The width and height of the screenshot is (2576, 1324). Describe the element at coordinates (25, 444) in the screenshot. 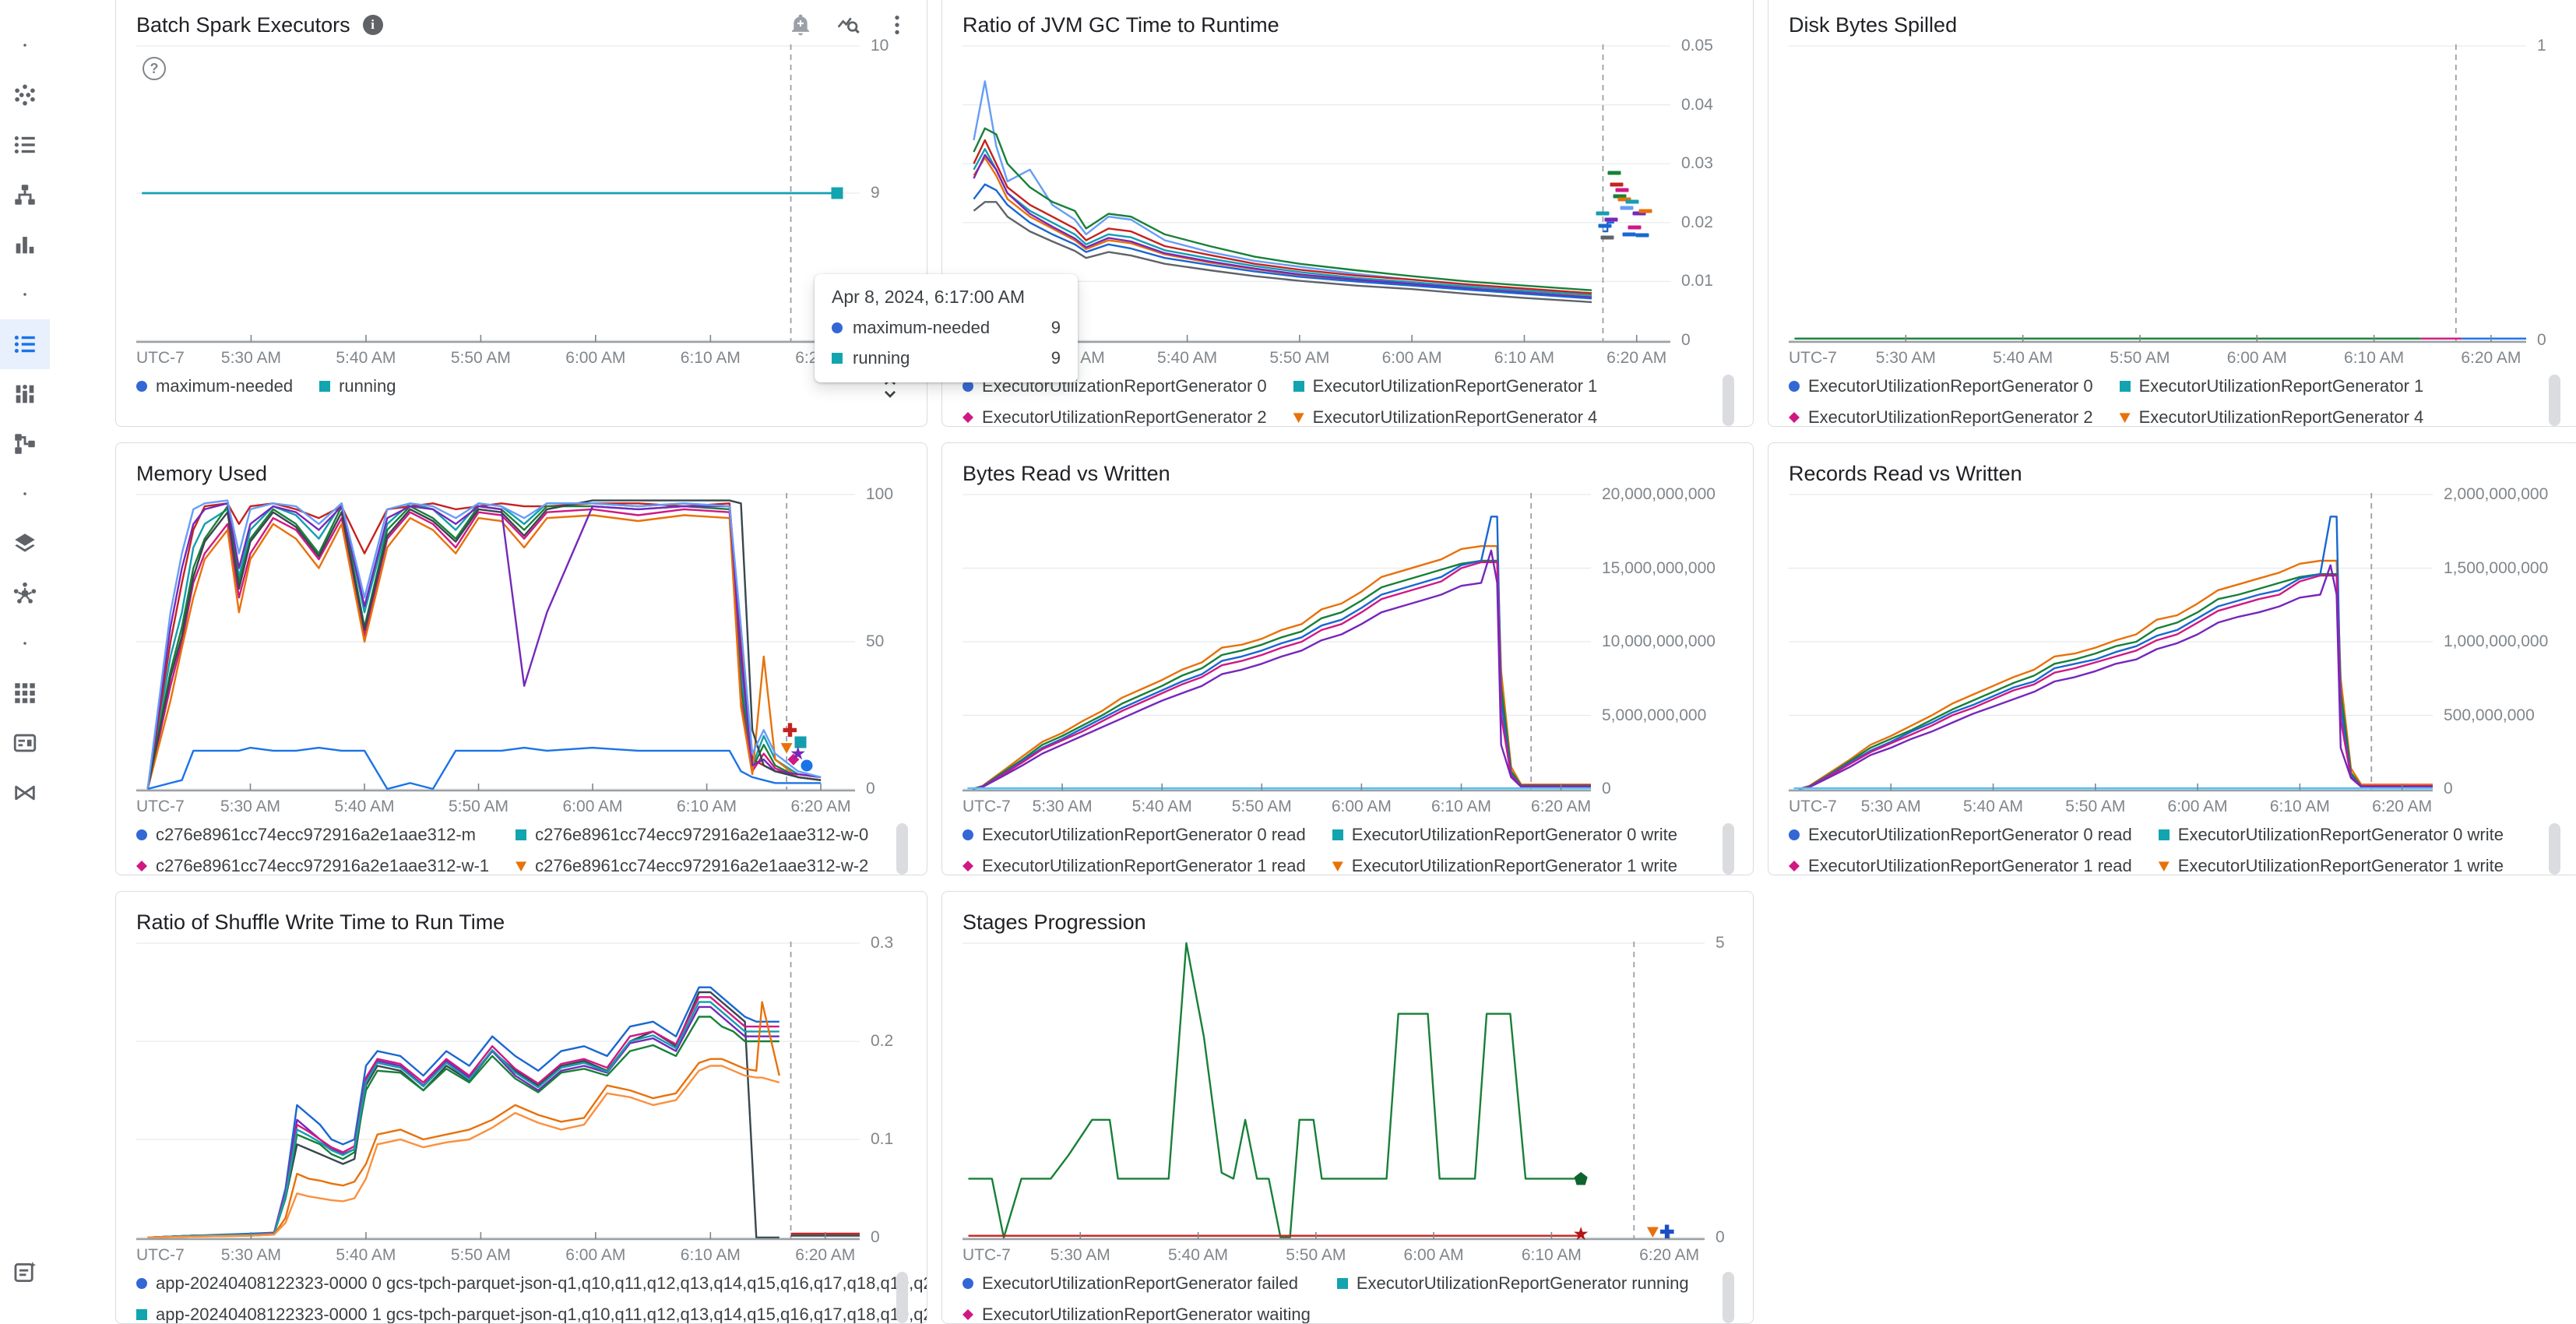

I see `sidebar-item-session-templates` at that location.